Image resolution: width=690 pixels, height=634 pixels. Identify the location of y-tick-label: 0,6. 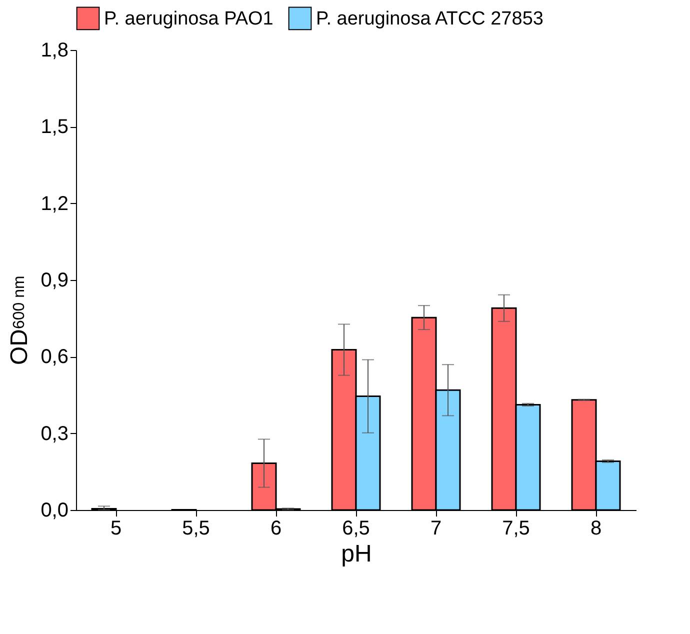
(54, 357).